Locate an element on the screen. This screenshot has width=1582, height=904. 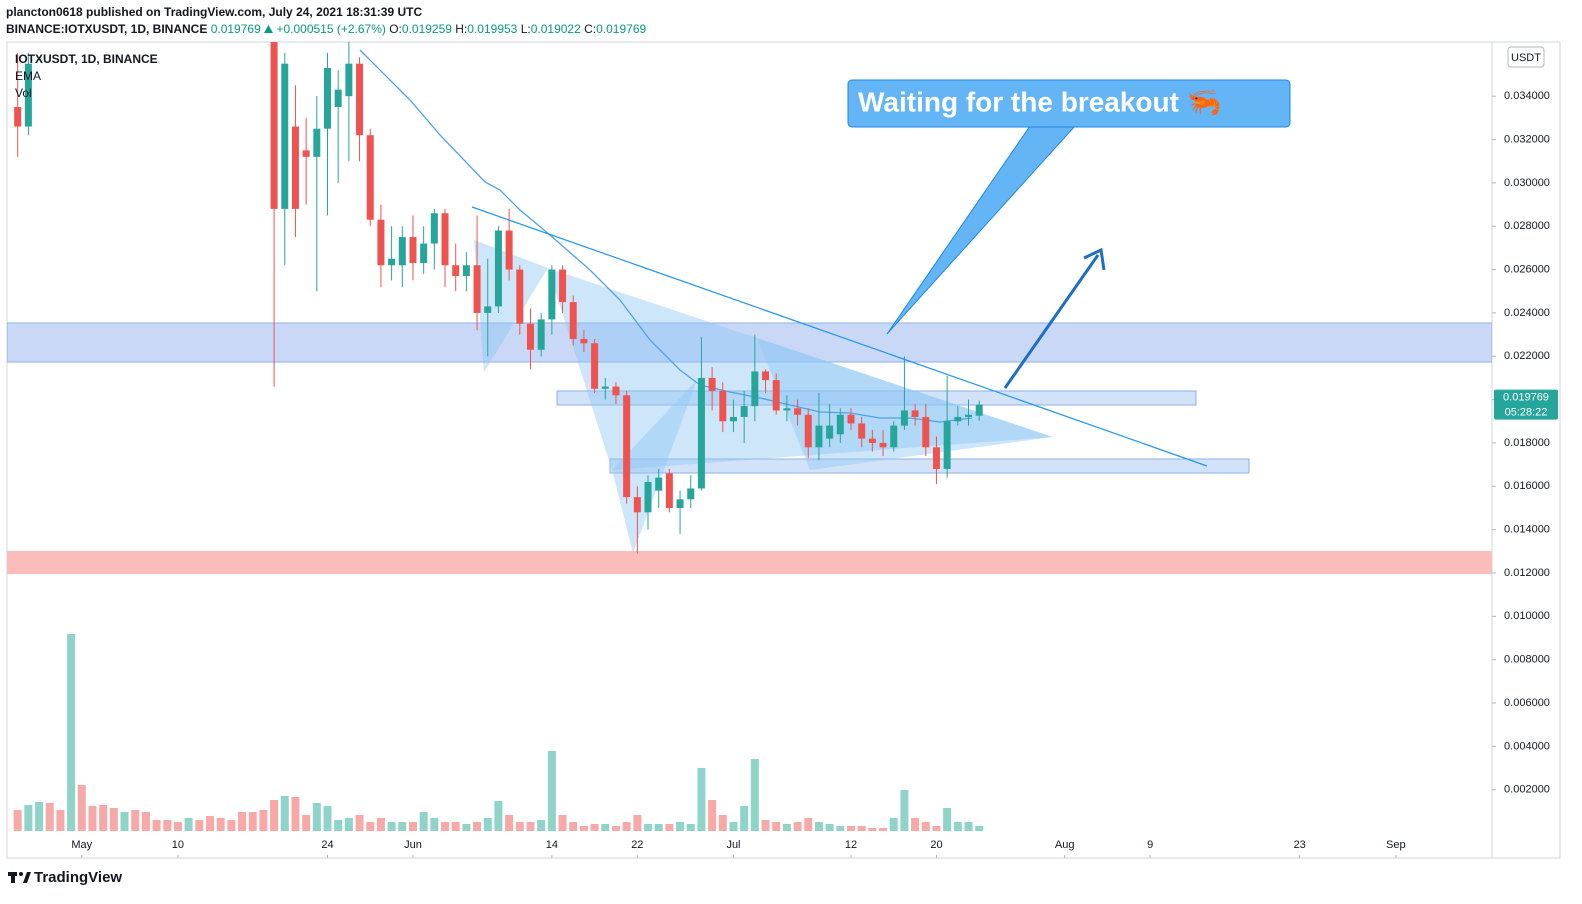
lower-range is located at coordinates (929, 466).